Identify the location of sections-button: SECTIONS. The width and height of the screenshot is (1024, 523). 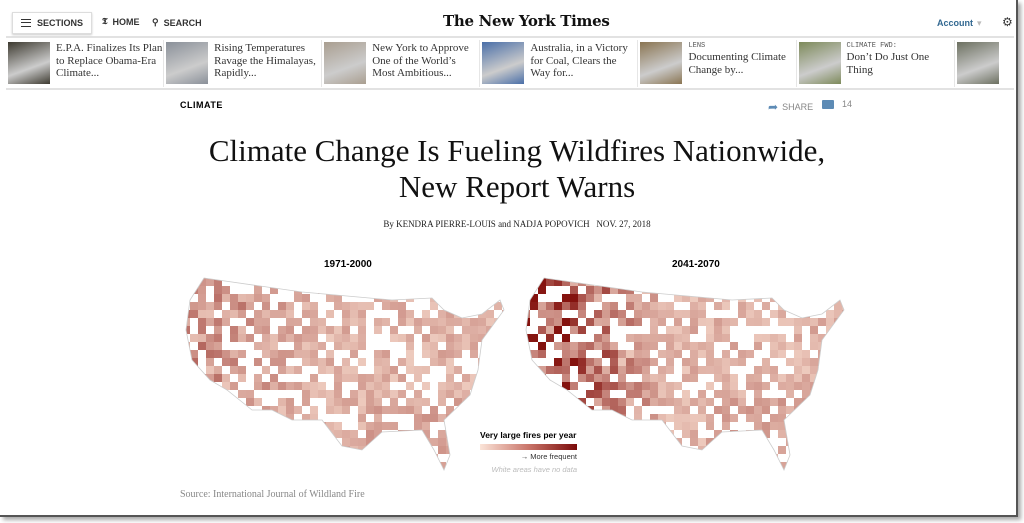
(52, 23).